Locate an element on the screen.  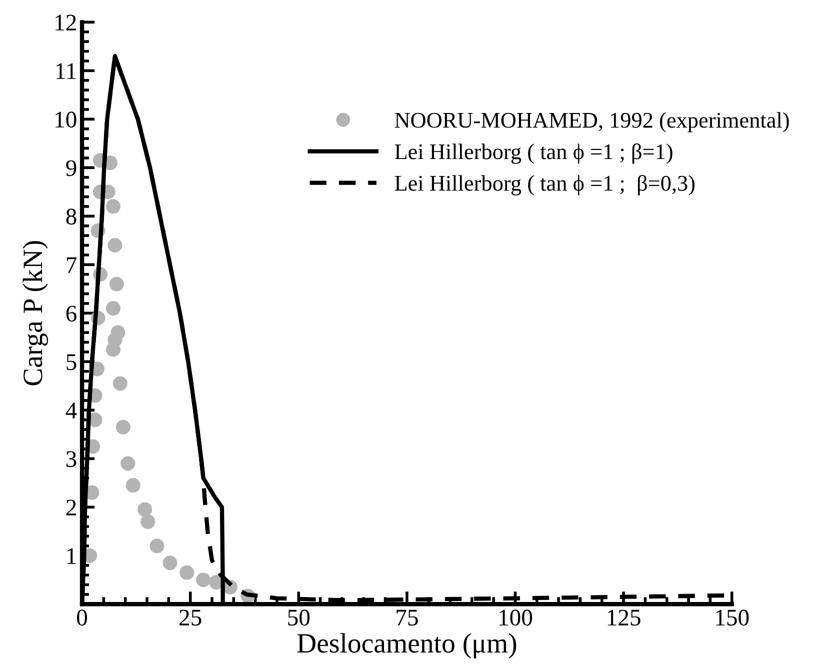
y-tick-label: 9 is located at coordinates (71, 168).